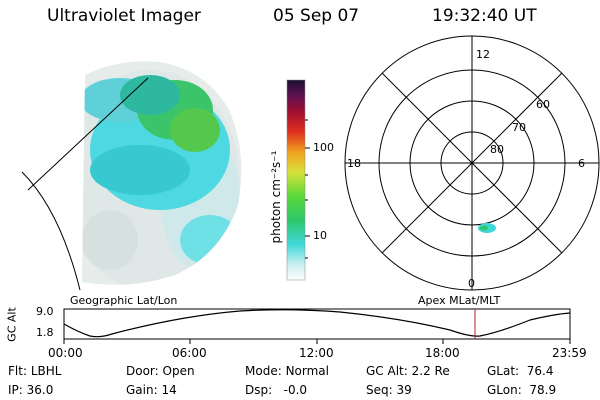 The height and width of the screenshot is (400, 600). Describe the element at coordinates (389, 390) in the screenshot. I see `info-seq: Seq: 39` at that location.